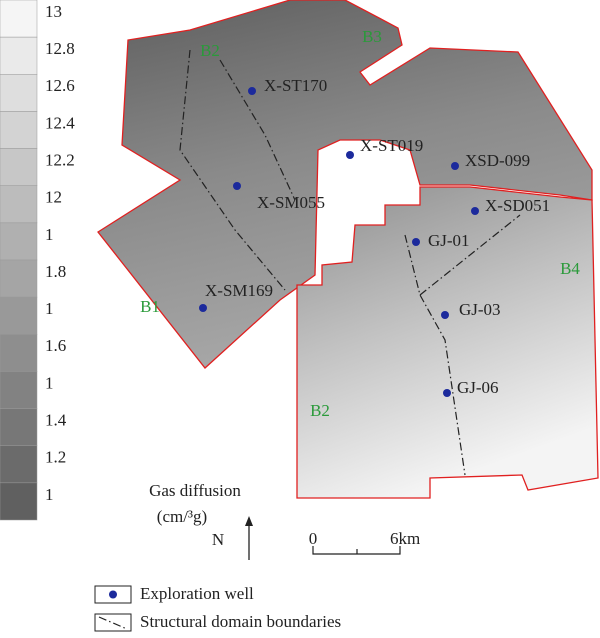  Describe the element at coordinates (60, 122) in the screenshot. I see `scale-label: 12.4` at that location.